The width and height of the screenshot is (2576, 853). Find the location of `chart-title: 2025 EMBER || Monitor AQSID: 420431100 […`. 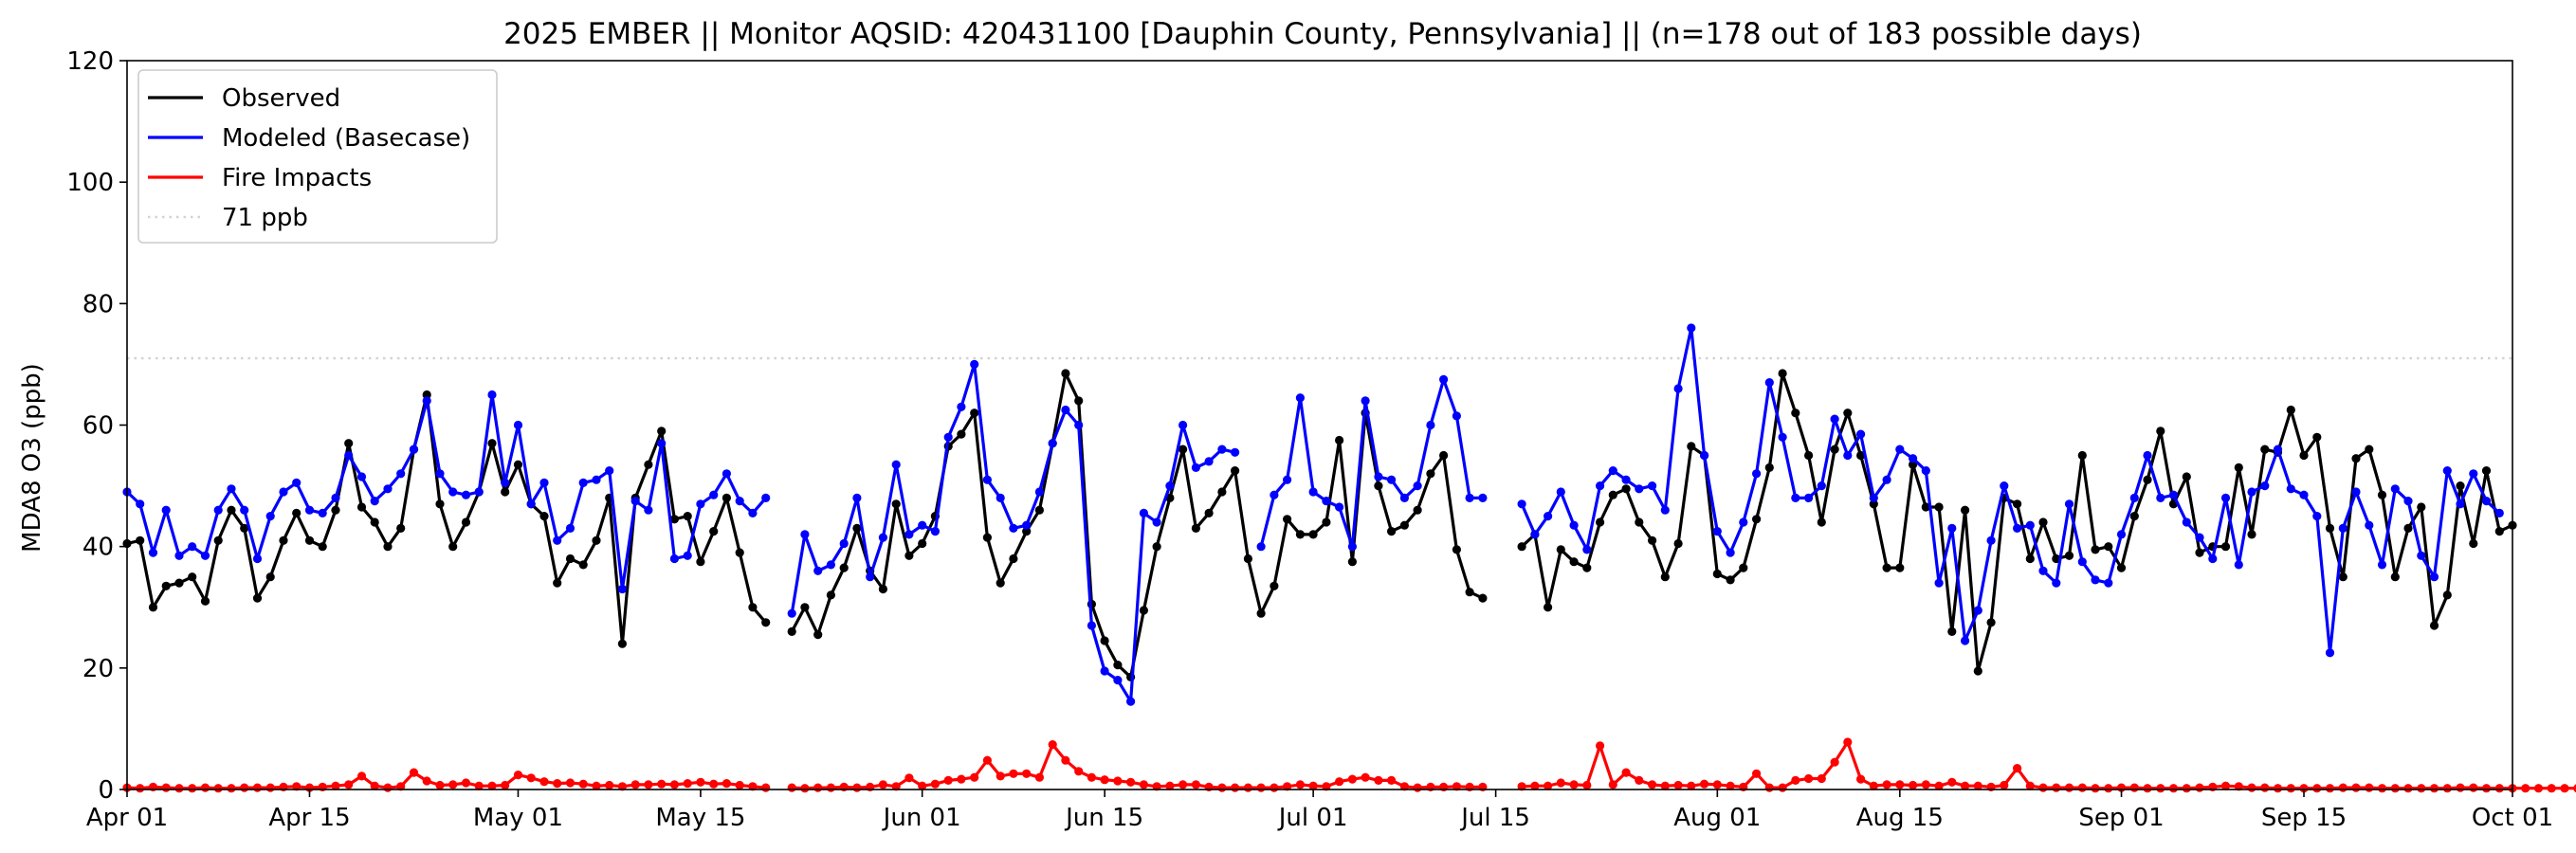

chart-title: 2025 EMBER || Monitor AQSID: 420431100 [… is located at coordinates (1322, 34).